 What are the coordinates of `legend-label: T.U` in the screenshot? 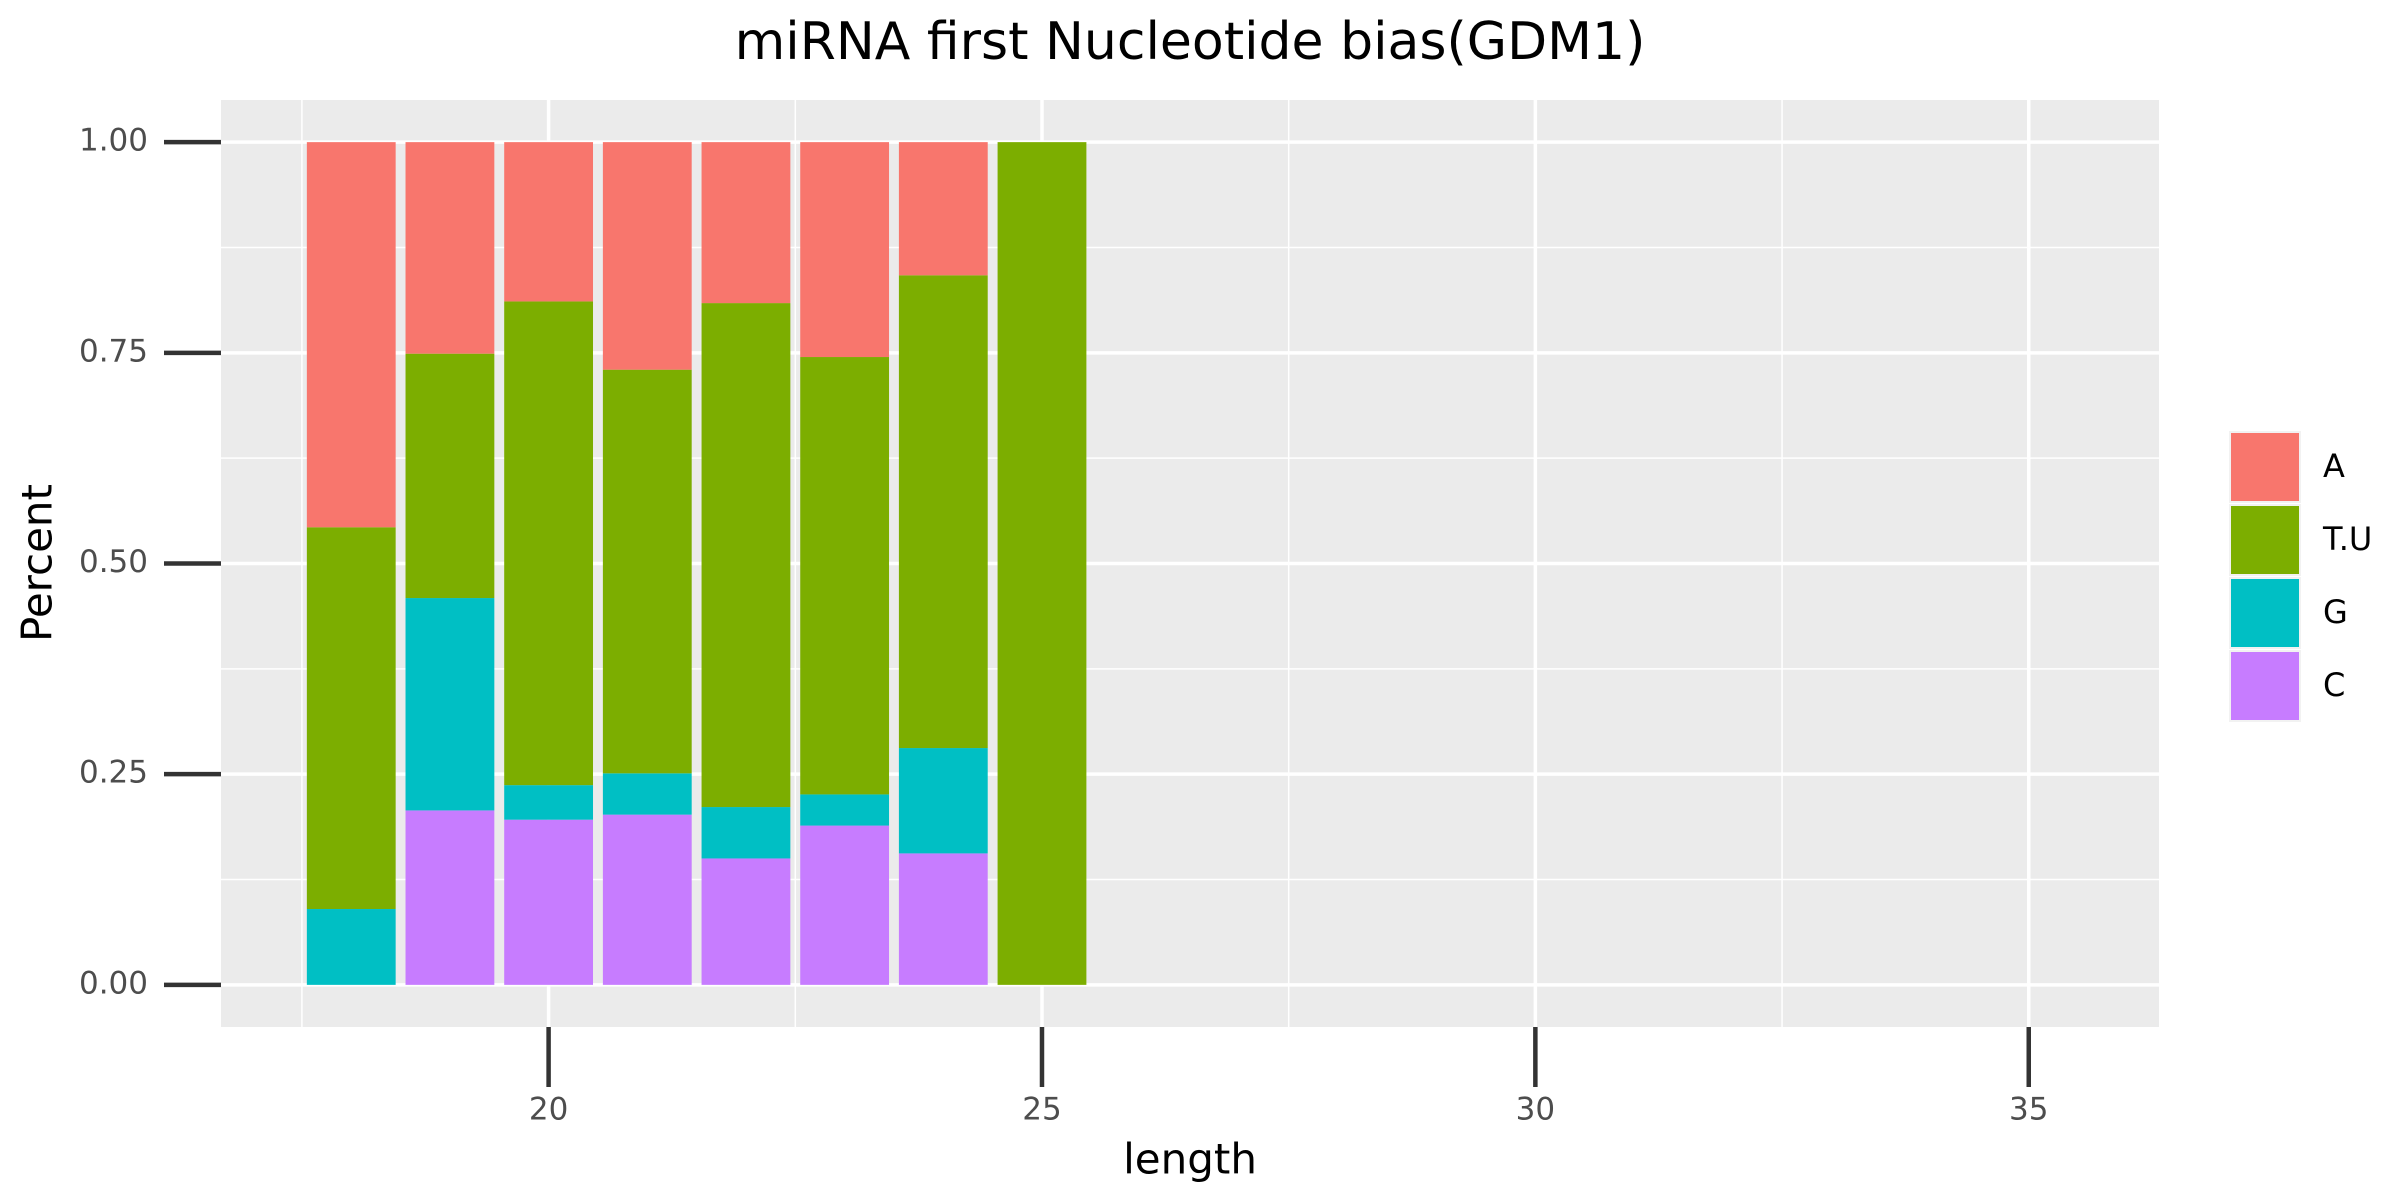 It's located at (2347, 539).